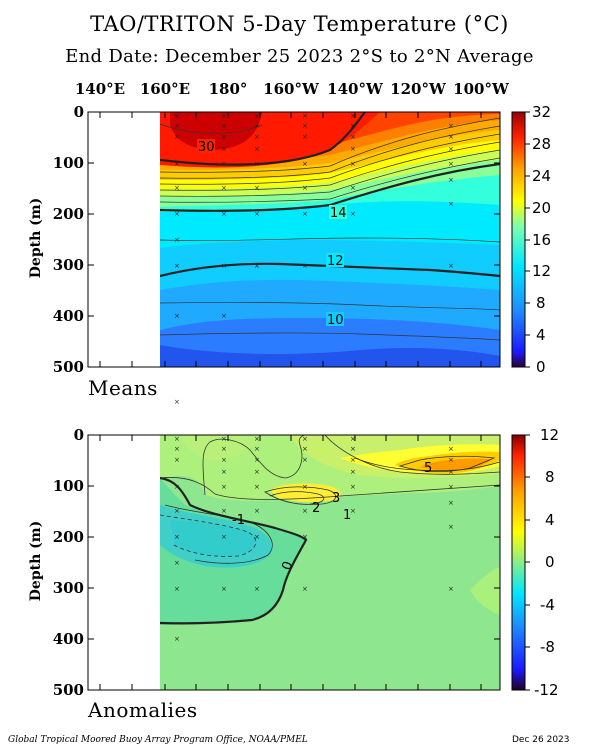 The image size is (599, 750). Describe the element at coordinates (335, 320) in the screenshot. I see `svg-text: 10` at that location.